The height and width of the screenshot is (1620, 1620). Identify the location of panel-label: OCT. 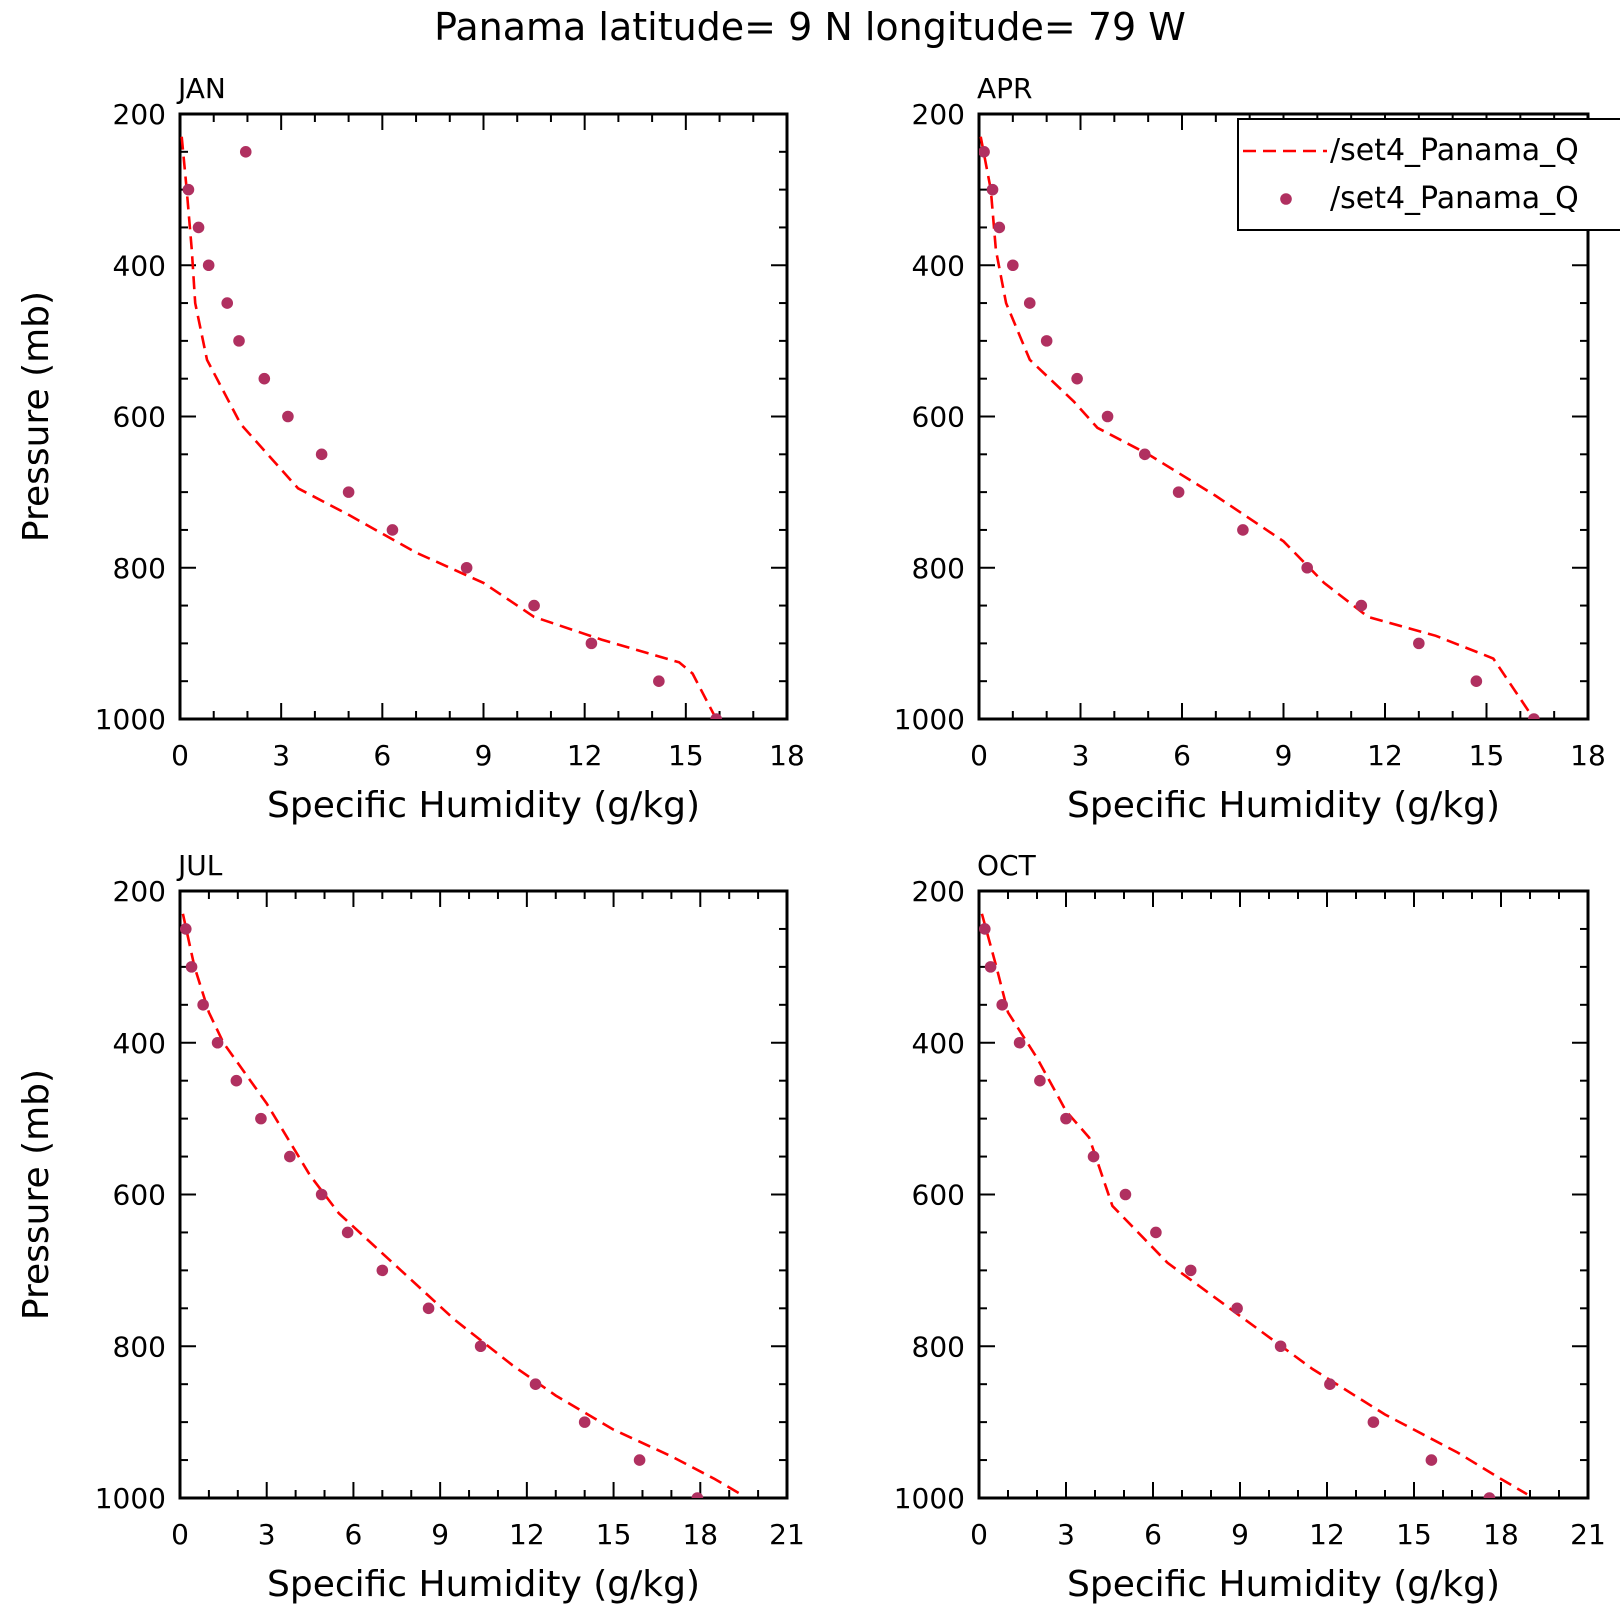
(1007, 865).